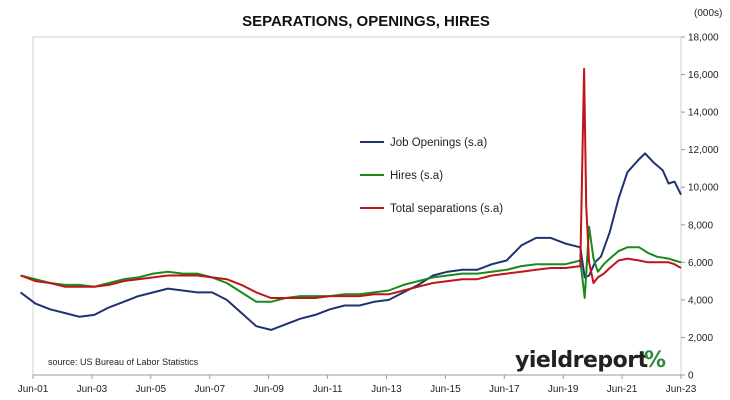 This screenshot has height=400, width=730. Describe the element at coordinates (700, 225) in the screenshot. I see `y-tick-label: 8,000` at that location.